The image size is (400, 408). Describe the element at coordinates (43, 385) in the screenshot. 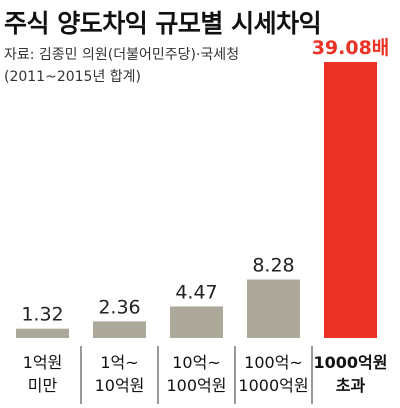

I see `category-label-1-line-2: 미만` at that location.